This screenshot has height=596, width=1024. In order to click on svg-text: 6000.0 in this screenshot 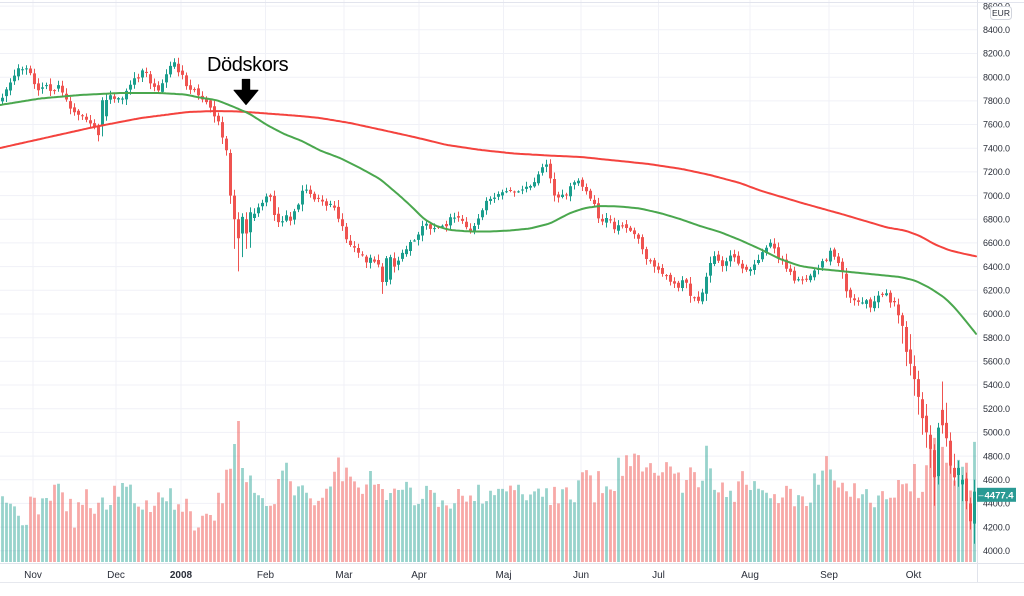, I will do `click(996, 314)`.